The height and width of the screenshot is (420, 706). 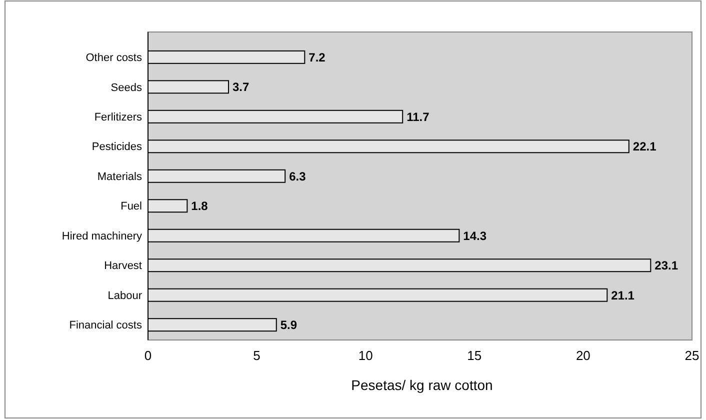 What do you see at coordinates (119, 176) in the screenshot?
I see `y-tick-label: Materials` at bounding box center [119, 176].